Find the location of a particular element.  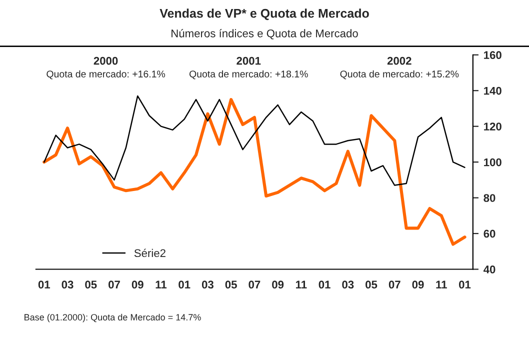

annotation: 2002 is located at coordinates (399, 60).